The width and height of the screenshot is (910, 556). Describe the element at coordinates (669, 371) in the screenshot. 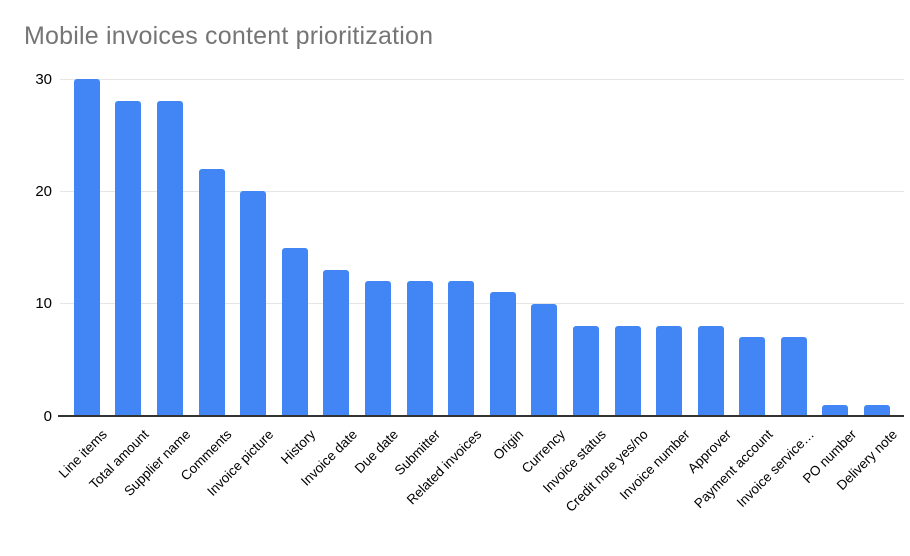

I see `bar-invoice-number` at that location.